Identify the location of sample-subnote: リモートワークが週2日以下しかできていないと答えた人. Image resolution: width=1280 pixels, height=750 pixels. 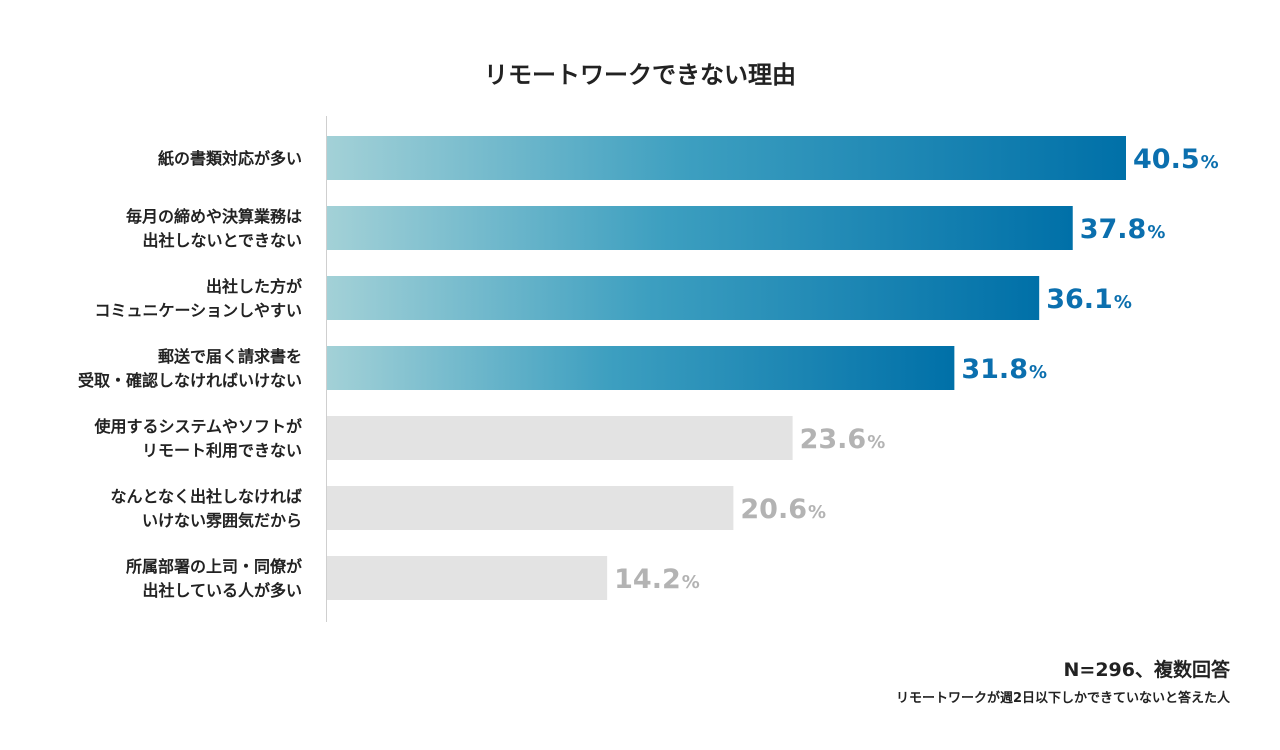
(1063, 698).